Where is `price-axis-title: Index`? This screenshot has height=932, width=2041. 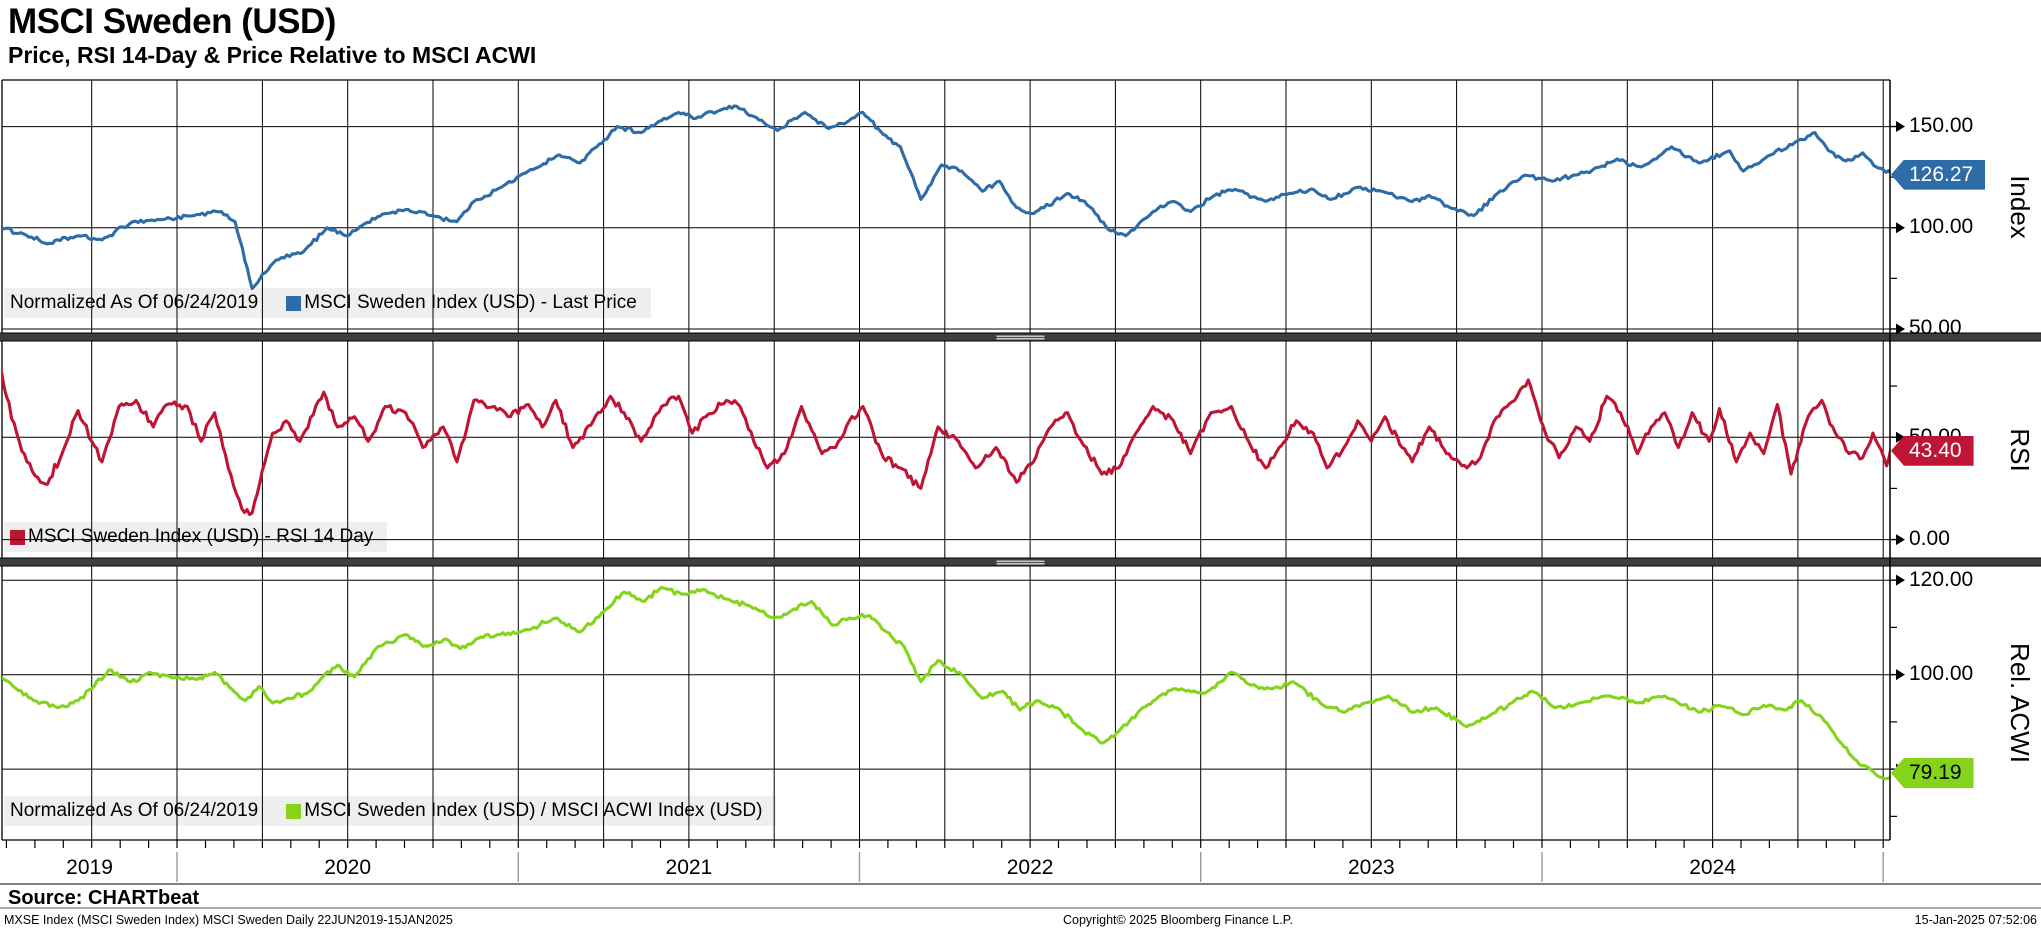 price-axis-title: Index is located at coordinates (2020, 206).